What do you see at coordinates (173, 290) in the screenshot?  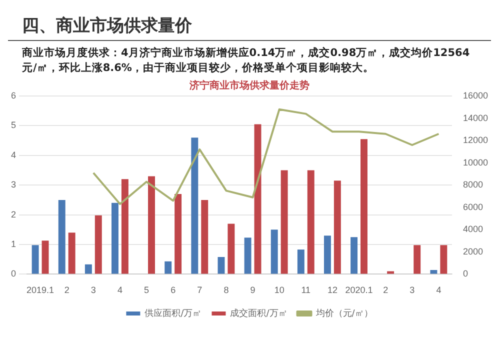 I see `x-tick-label: 6` at bounding box center [173, 290].